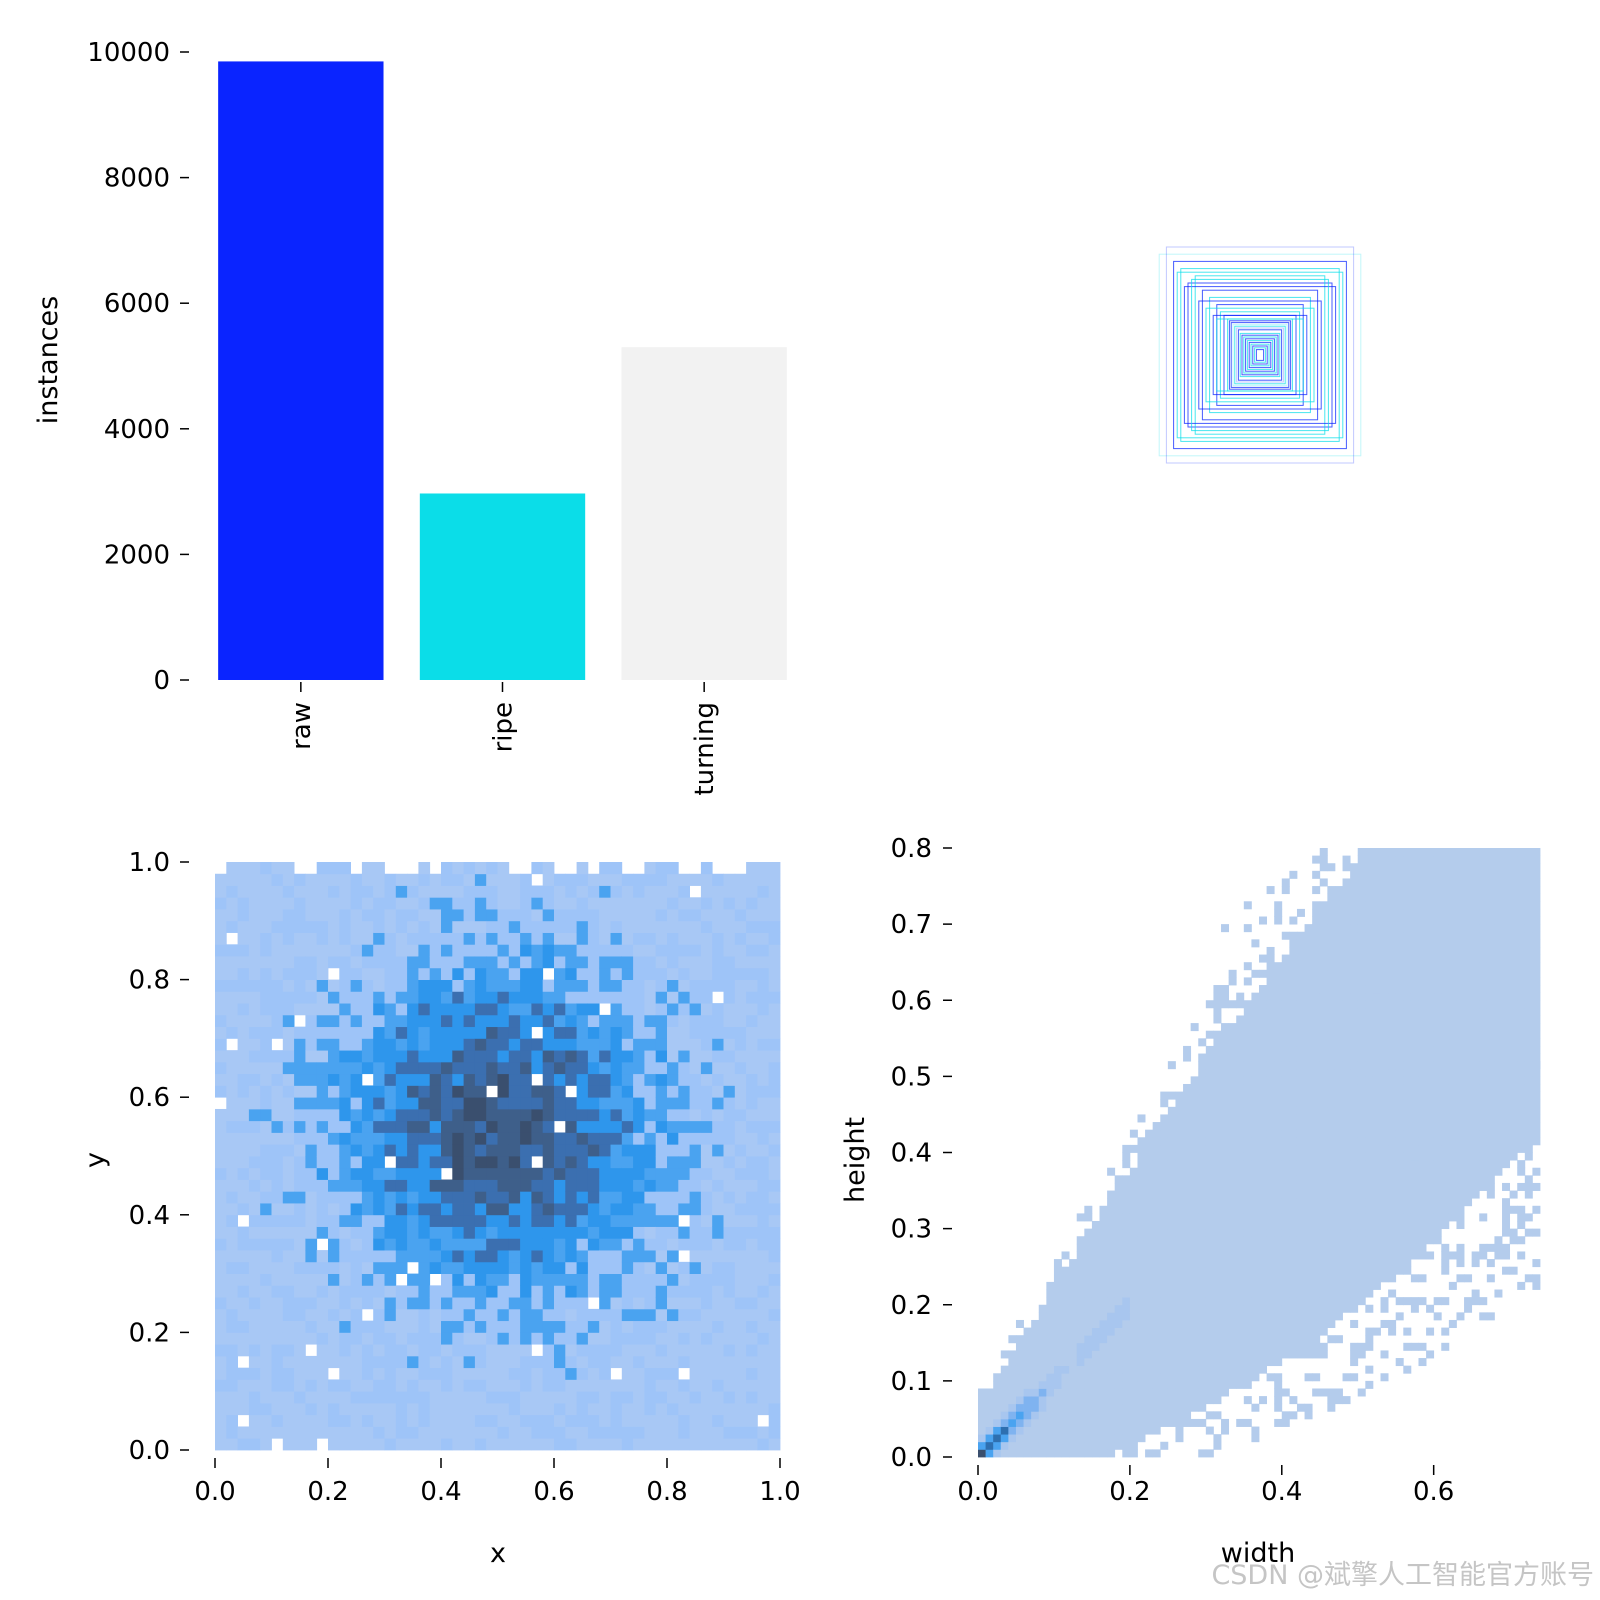 This screenshot has width=1600, height=1600. I want to click on xy-y-tick-label: 0.2, so click(149, 1333).